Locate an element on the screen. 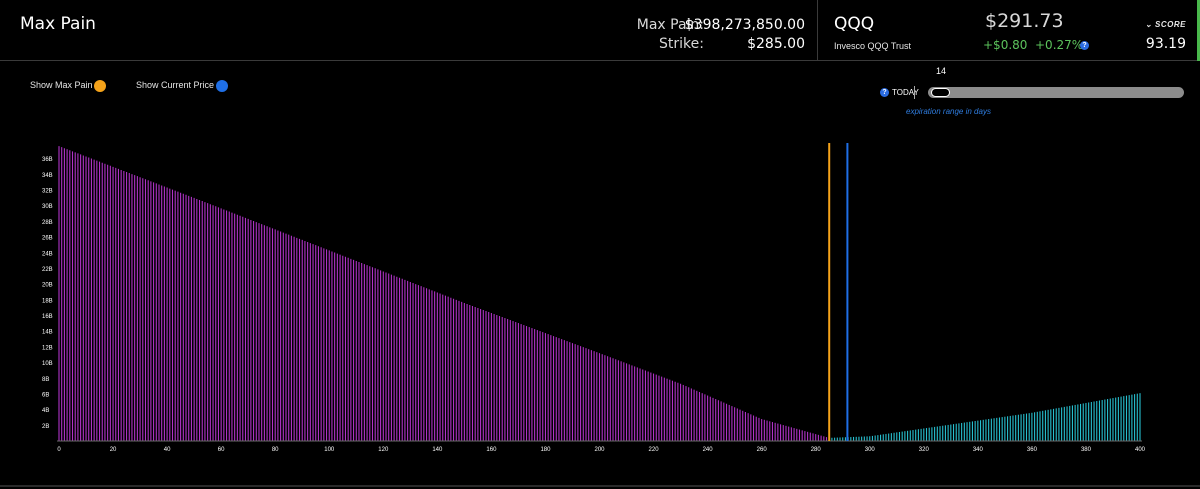 The width and height of the screenshot is (1200, 489). y-tick-label: 16B is located at coordinates (47, 317).